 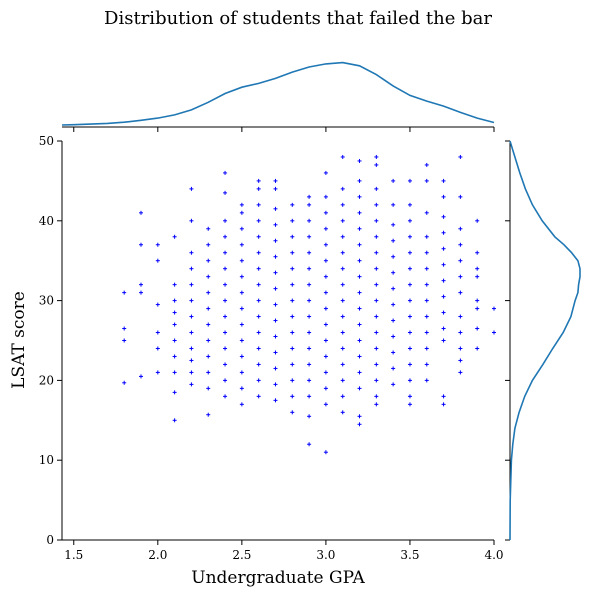 I want to click on x-tick-label: 1.5, so click(x=73, y=555).